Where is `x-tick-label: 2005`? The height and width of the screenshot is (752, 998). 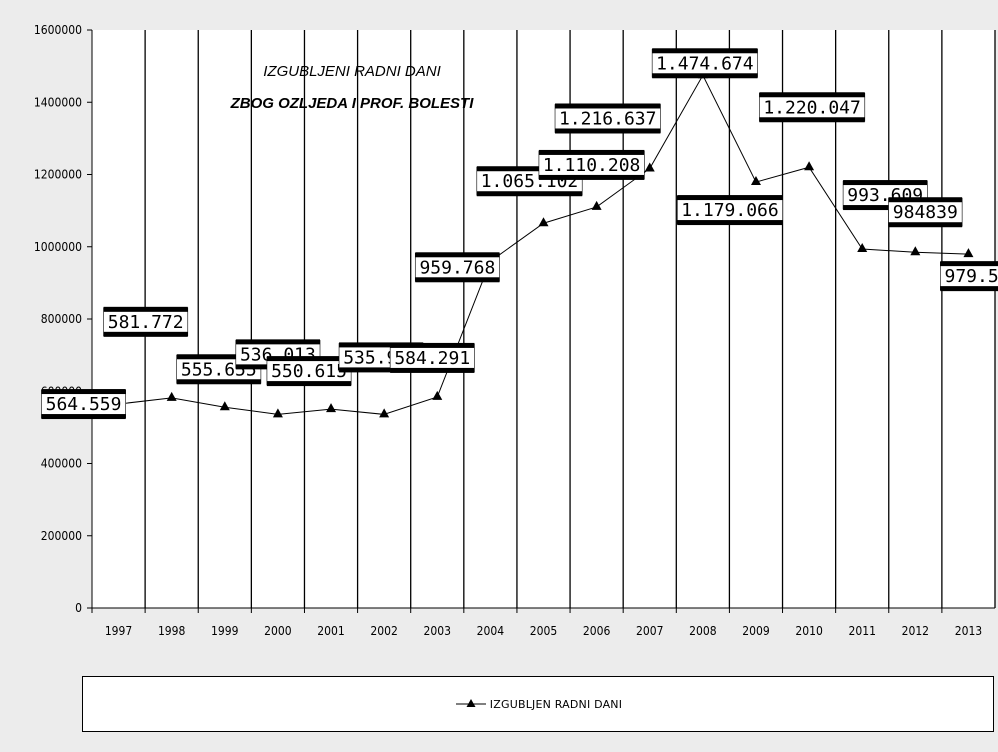 x-tick-label: 2005 is located at coordinates (543, 631).